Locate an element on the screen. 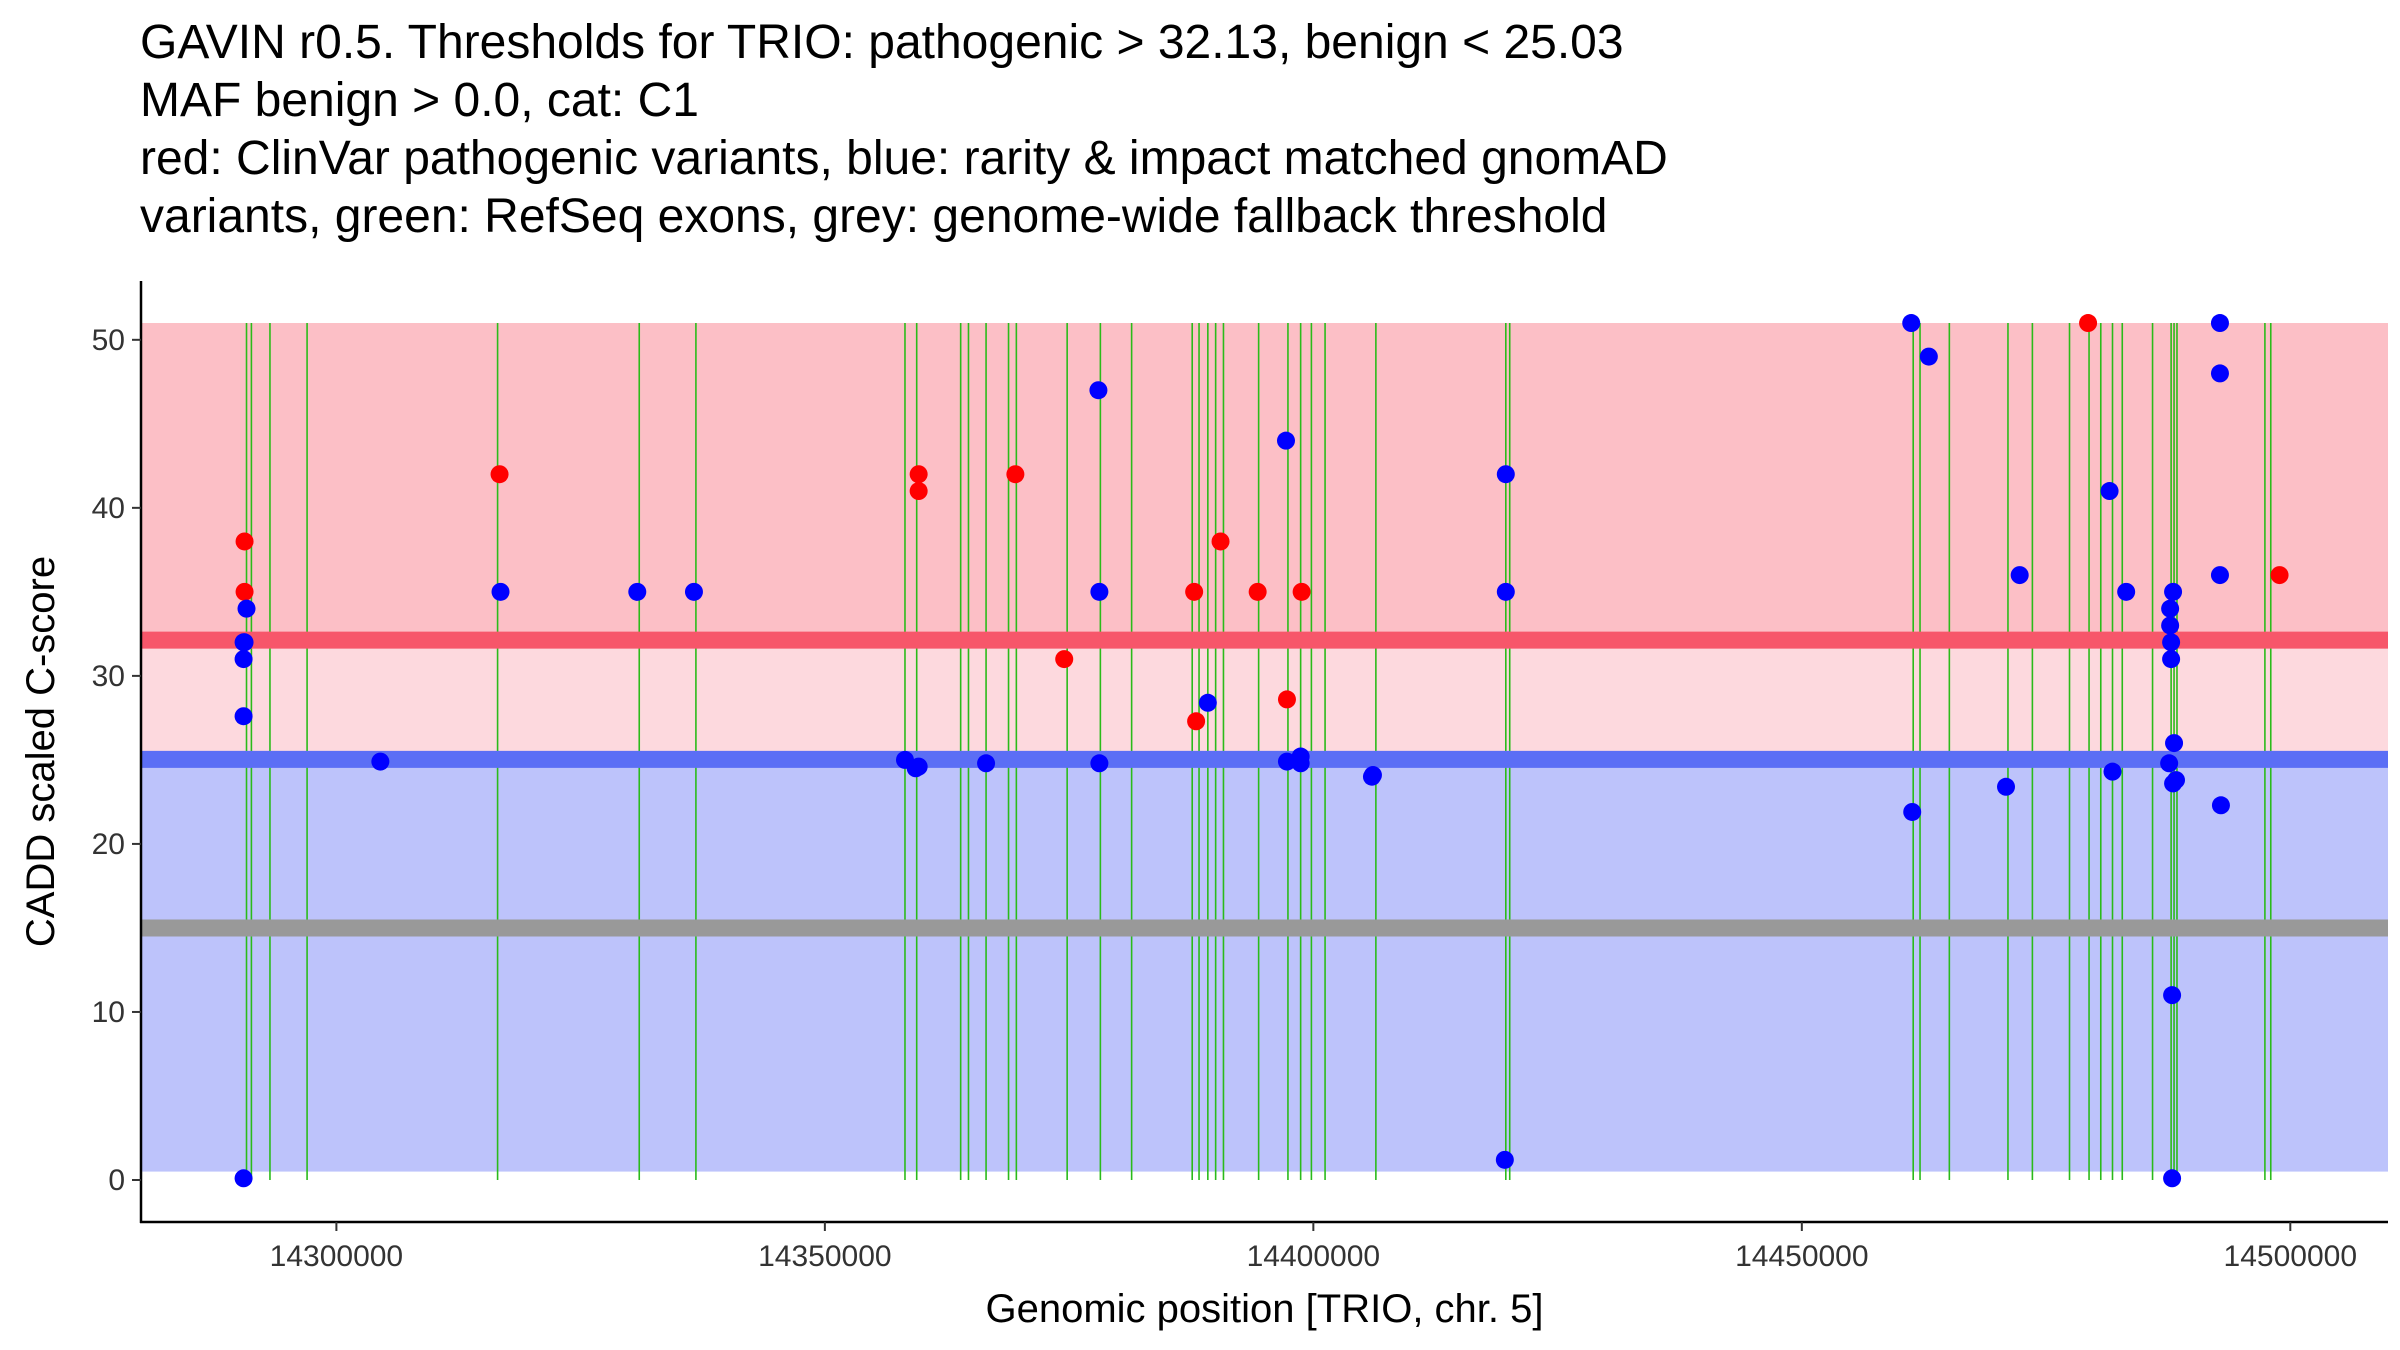 The height and width of the screenshot is (1350, 2400). y-tick-label: 50 is located at coordinates (108, 340).